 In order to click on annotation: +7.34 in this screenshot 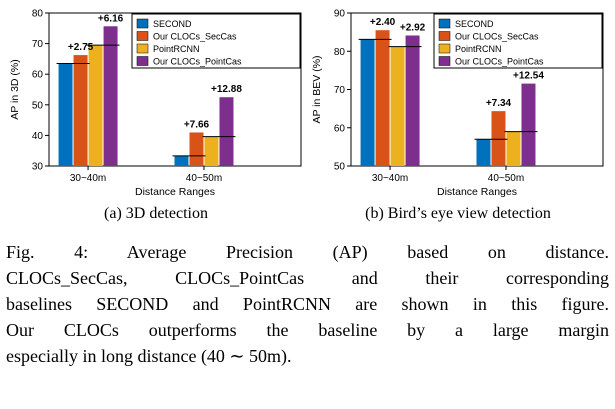, I will do `click(499, 103)`.